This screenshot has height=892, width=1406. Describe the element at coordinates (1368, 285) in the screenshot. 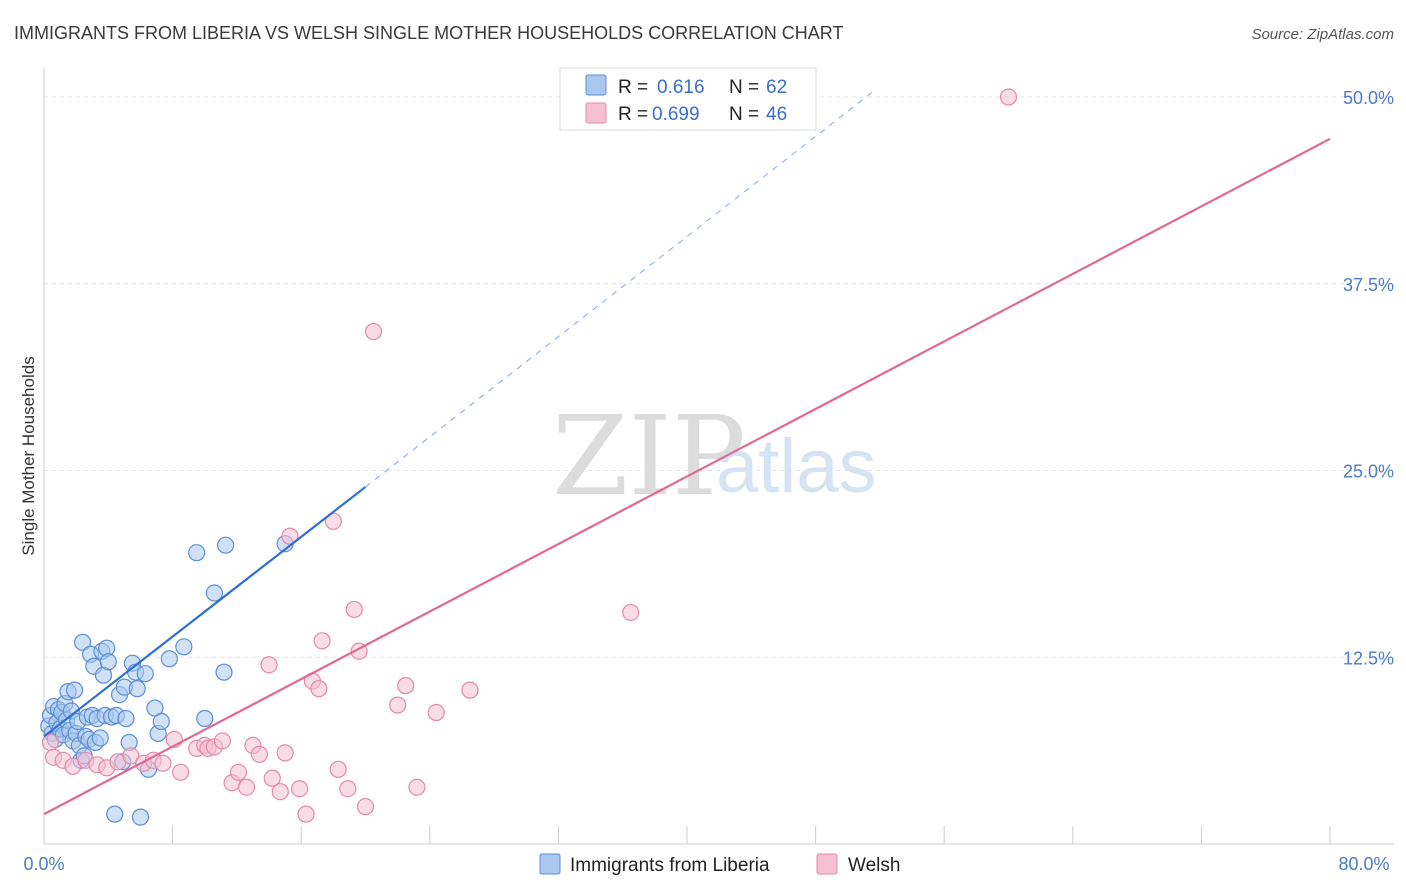

I see `y-tick-label-2: 37.5%` at that location.